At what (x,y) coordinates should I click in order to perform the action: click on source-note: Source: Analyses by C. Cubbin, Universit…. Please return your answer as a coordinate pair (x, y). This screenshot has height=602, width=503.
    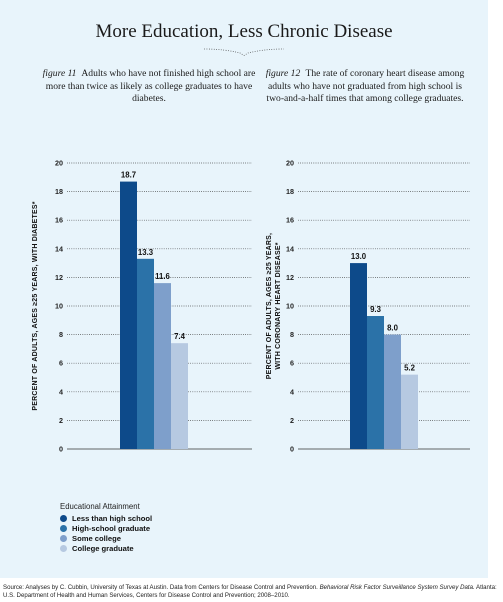
    Looking at the image, I should click on (252, 592).